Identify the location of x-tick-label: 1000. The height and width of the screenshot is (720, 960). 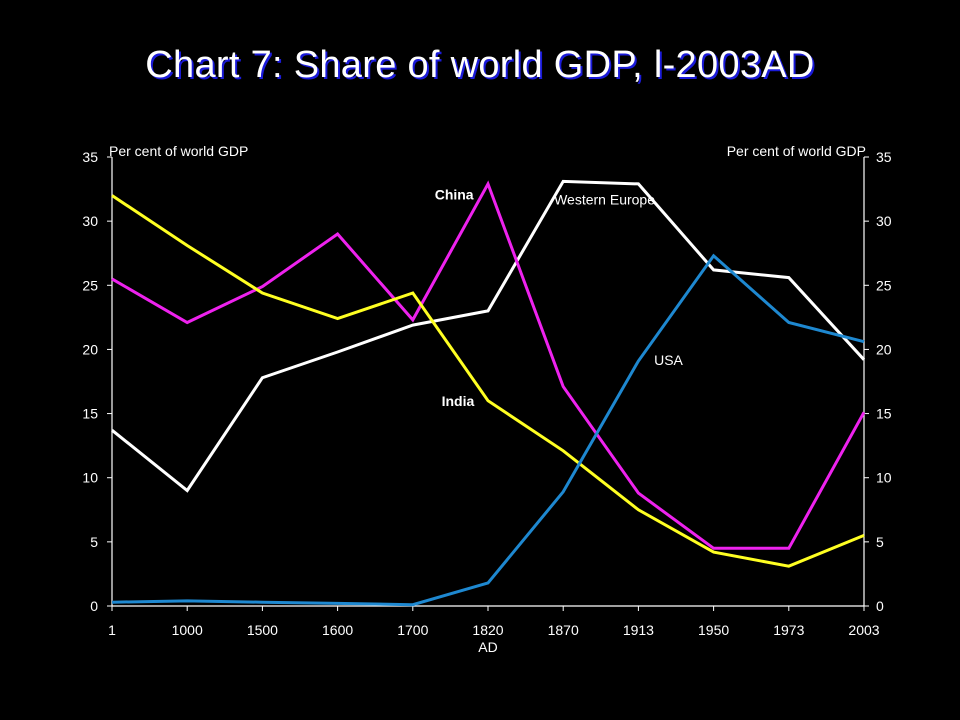
(187, 630).